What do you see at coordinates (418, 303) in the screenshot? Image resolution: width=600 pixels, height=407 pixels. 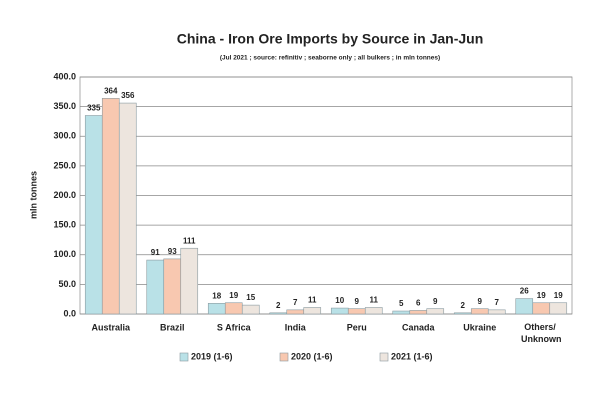 I see `value-label: 6` at bounding box center [418, 303].